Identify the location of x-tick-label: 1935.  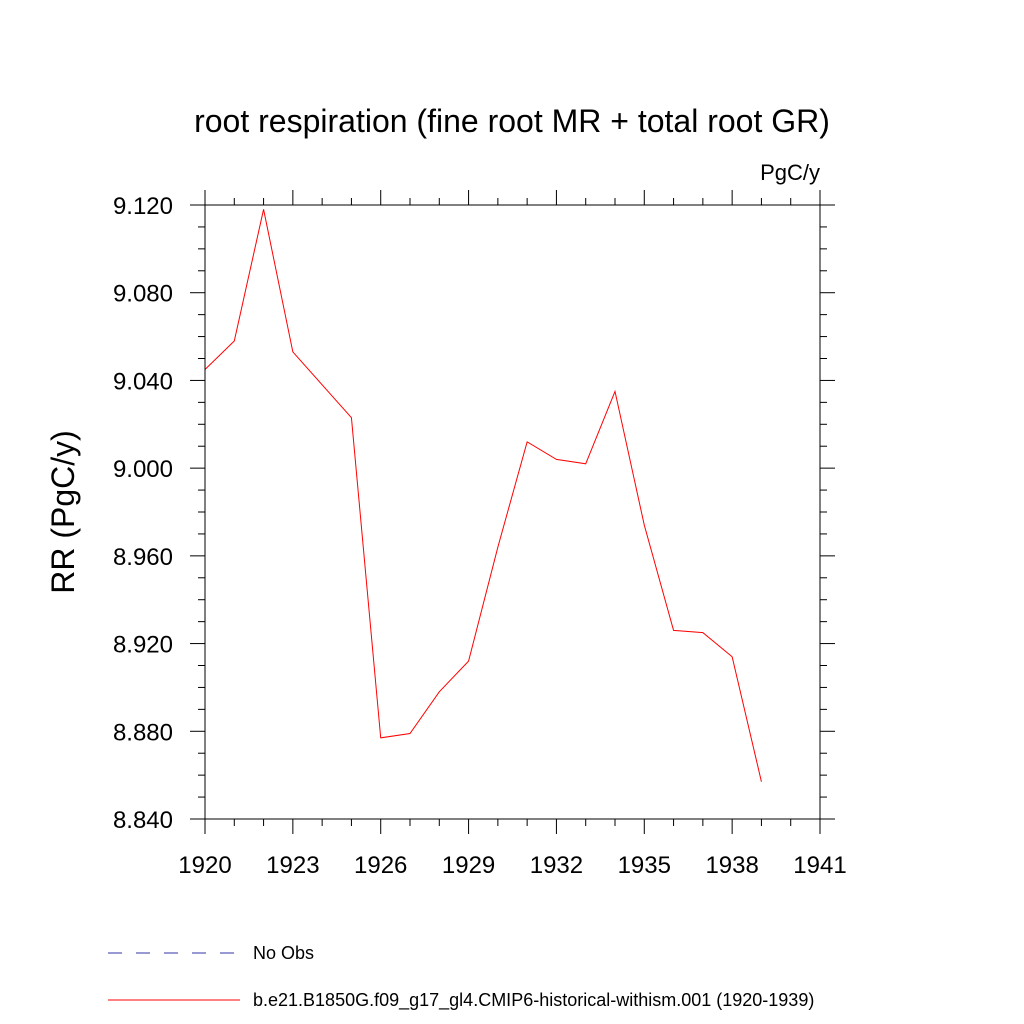
(644, 865).